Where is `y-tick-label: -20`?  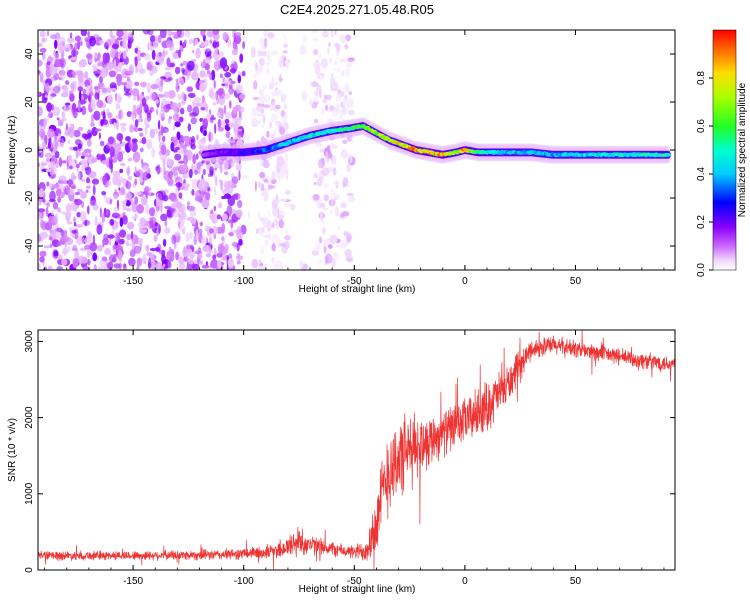
y-tick-label: -20 is located at coordinates (29, 197).